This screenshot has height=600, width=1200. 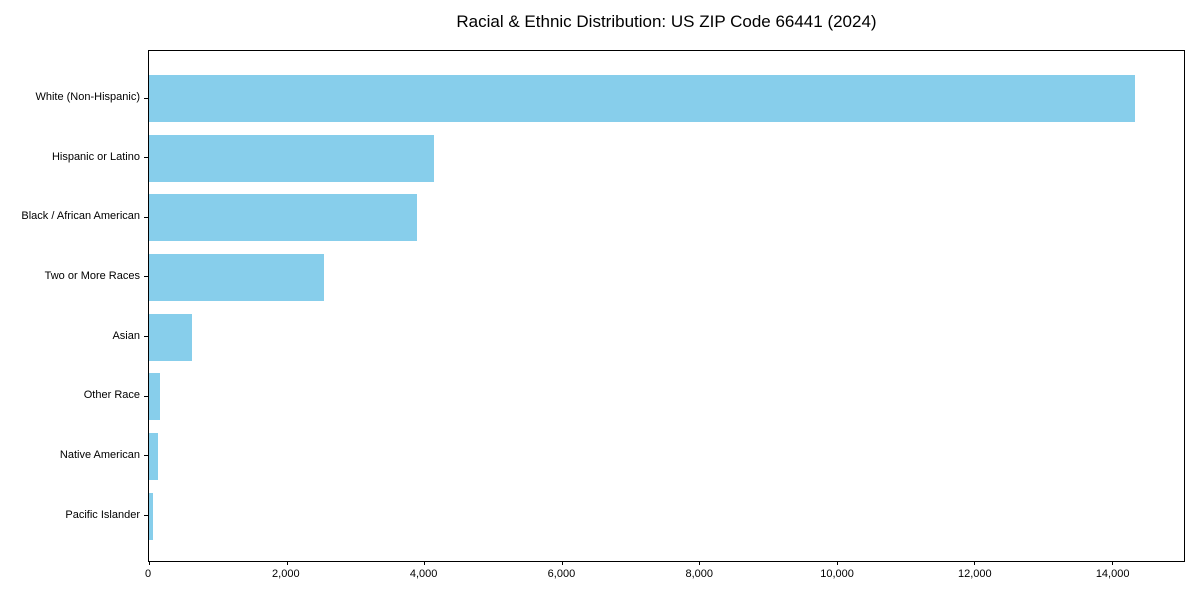 What do you see at coordinates (148, 574) in the screenshot?
I see `x-tick-label-0: 0` at bounding box center [148, 574].